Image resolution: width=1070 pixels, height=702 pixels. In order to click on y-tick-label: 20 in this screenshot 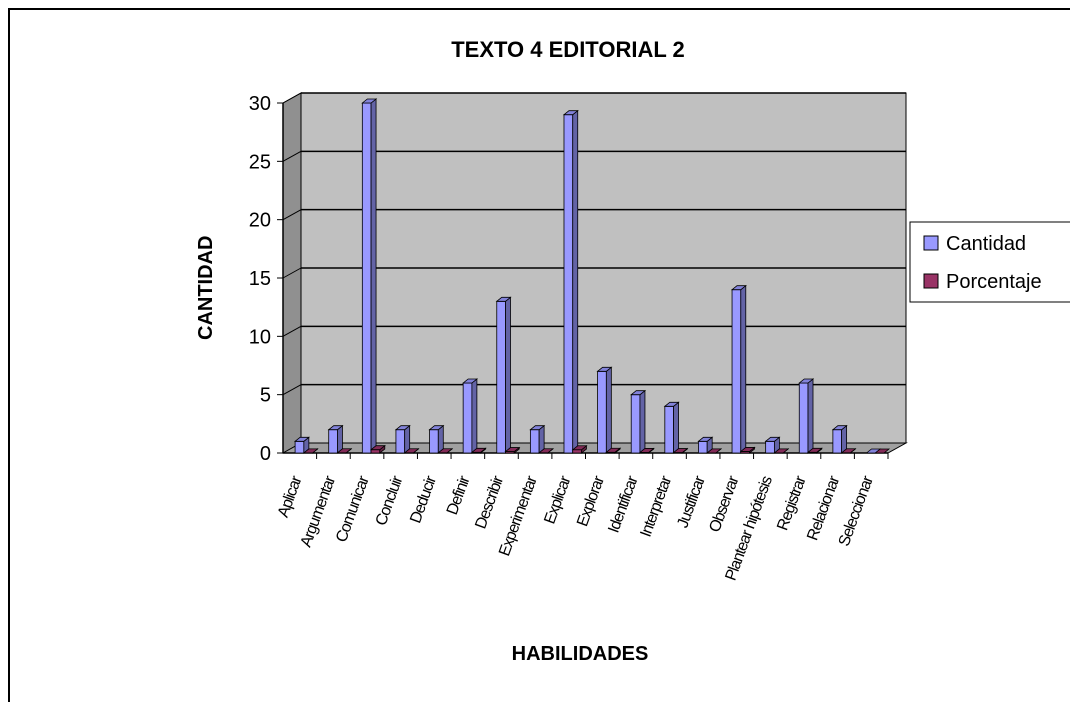, I will do `click(260, 221)`.